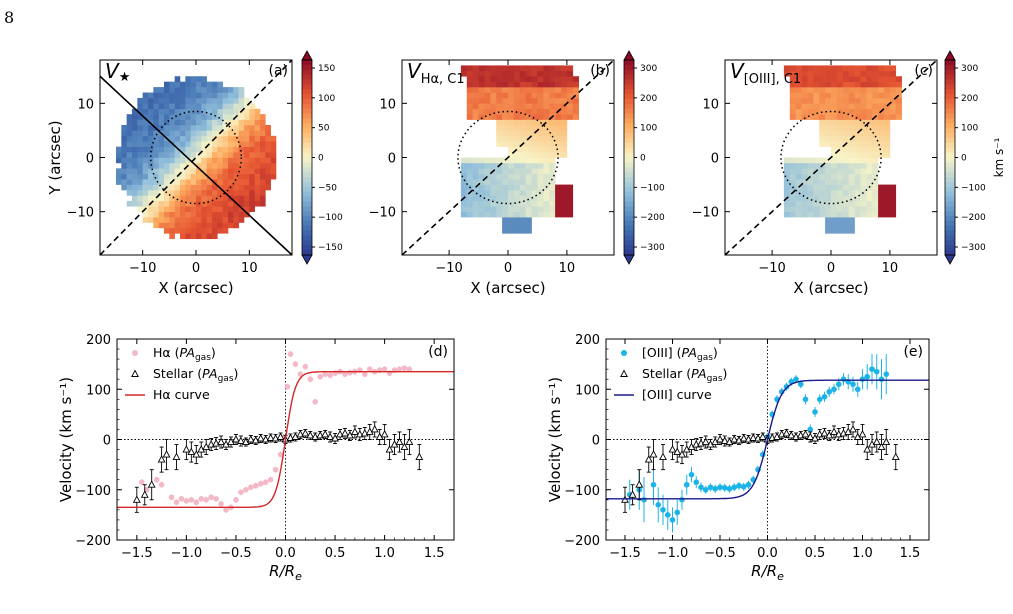 The height and width of the screenshot is (614, 1013). Describe the element at coordinates (438, 352) in the screenshot. I see `panel-label: (d)` at that location.